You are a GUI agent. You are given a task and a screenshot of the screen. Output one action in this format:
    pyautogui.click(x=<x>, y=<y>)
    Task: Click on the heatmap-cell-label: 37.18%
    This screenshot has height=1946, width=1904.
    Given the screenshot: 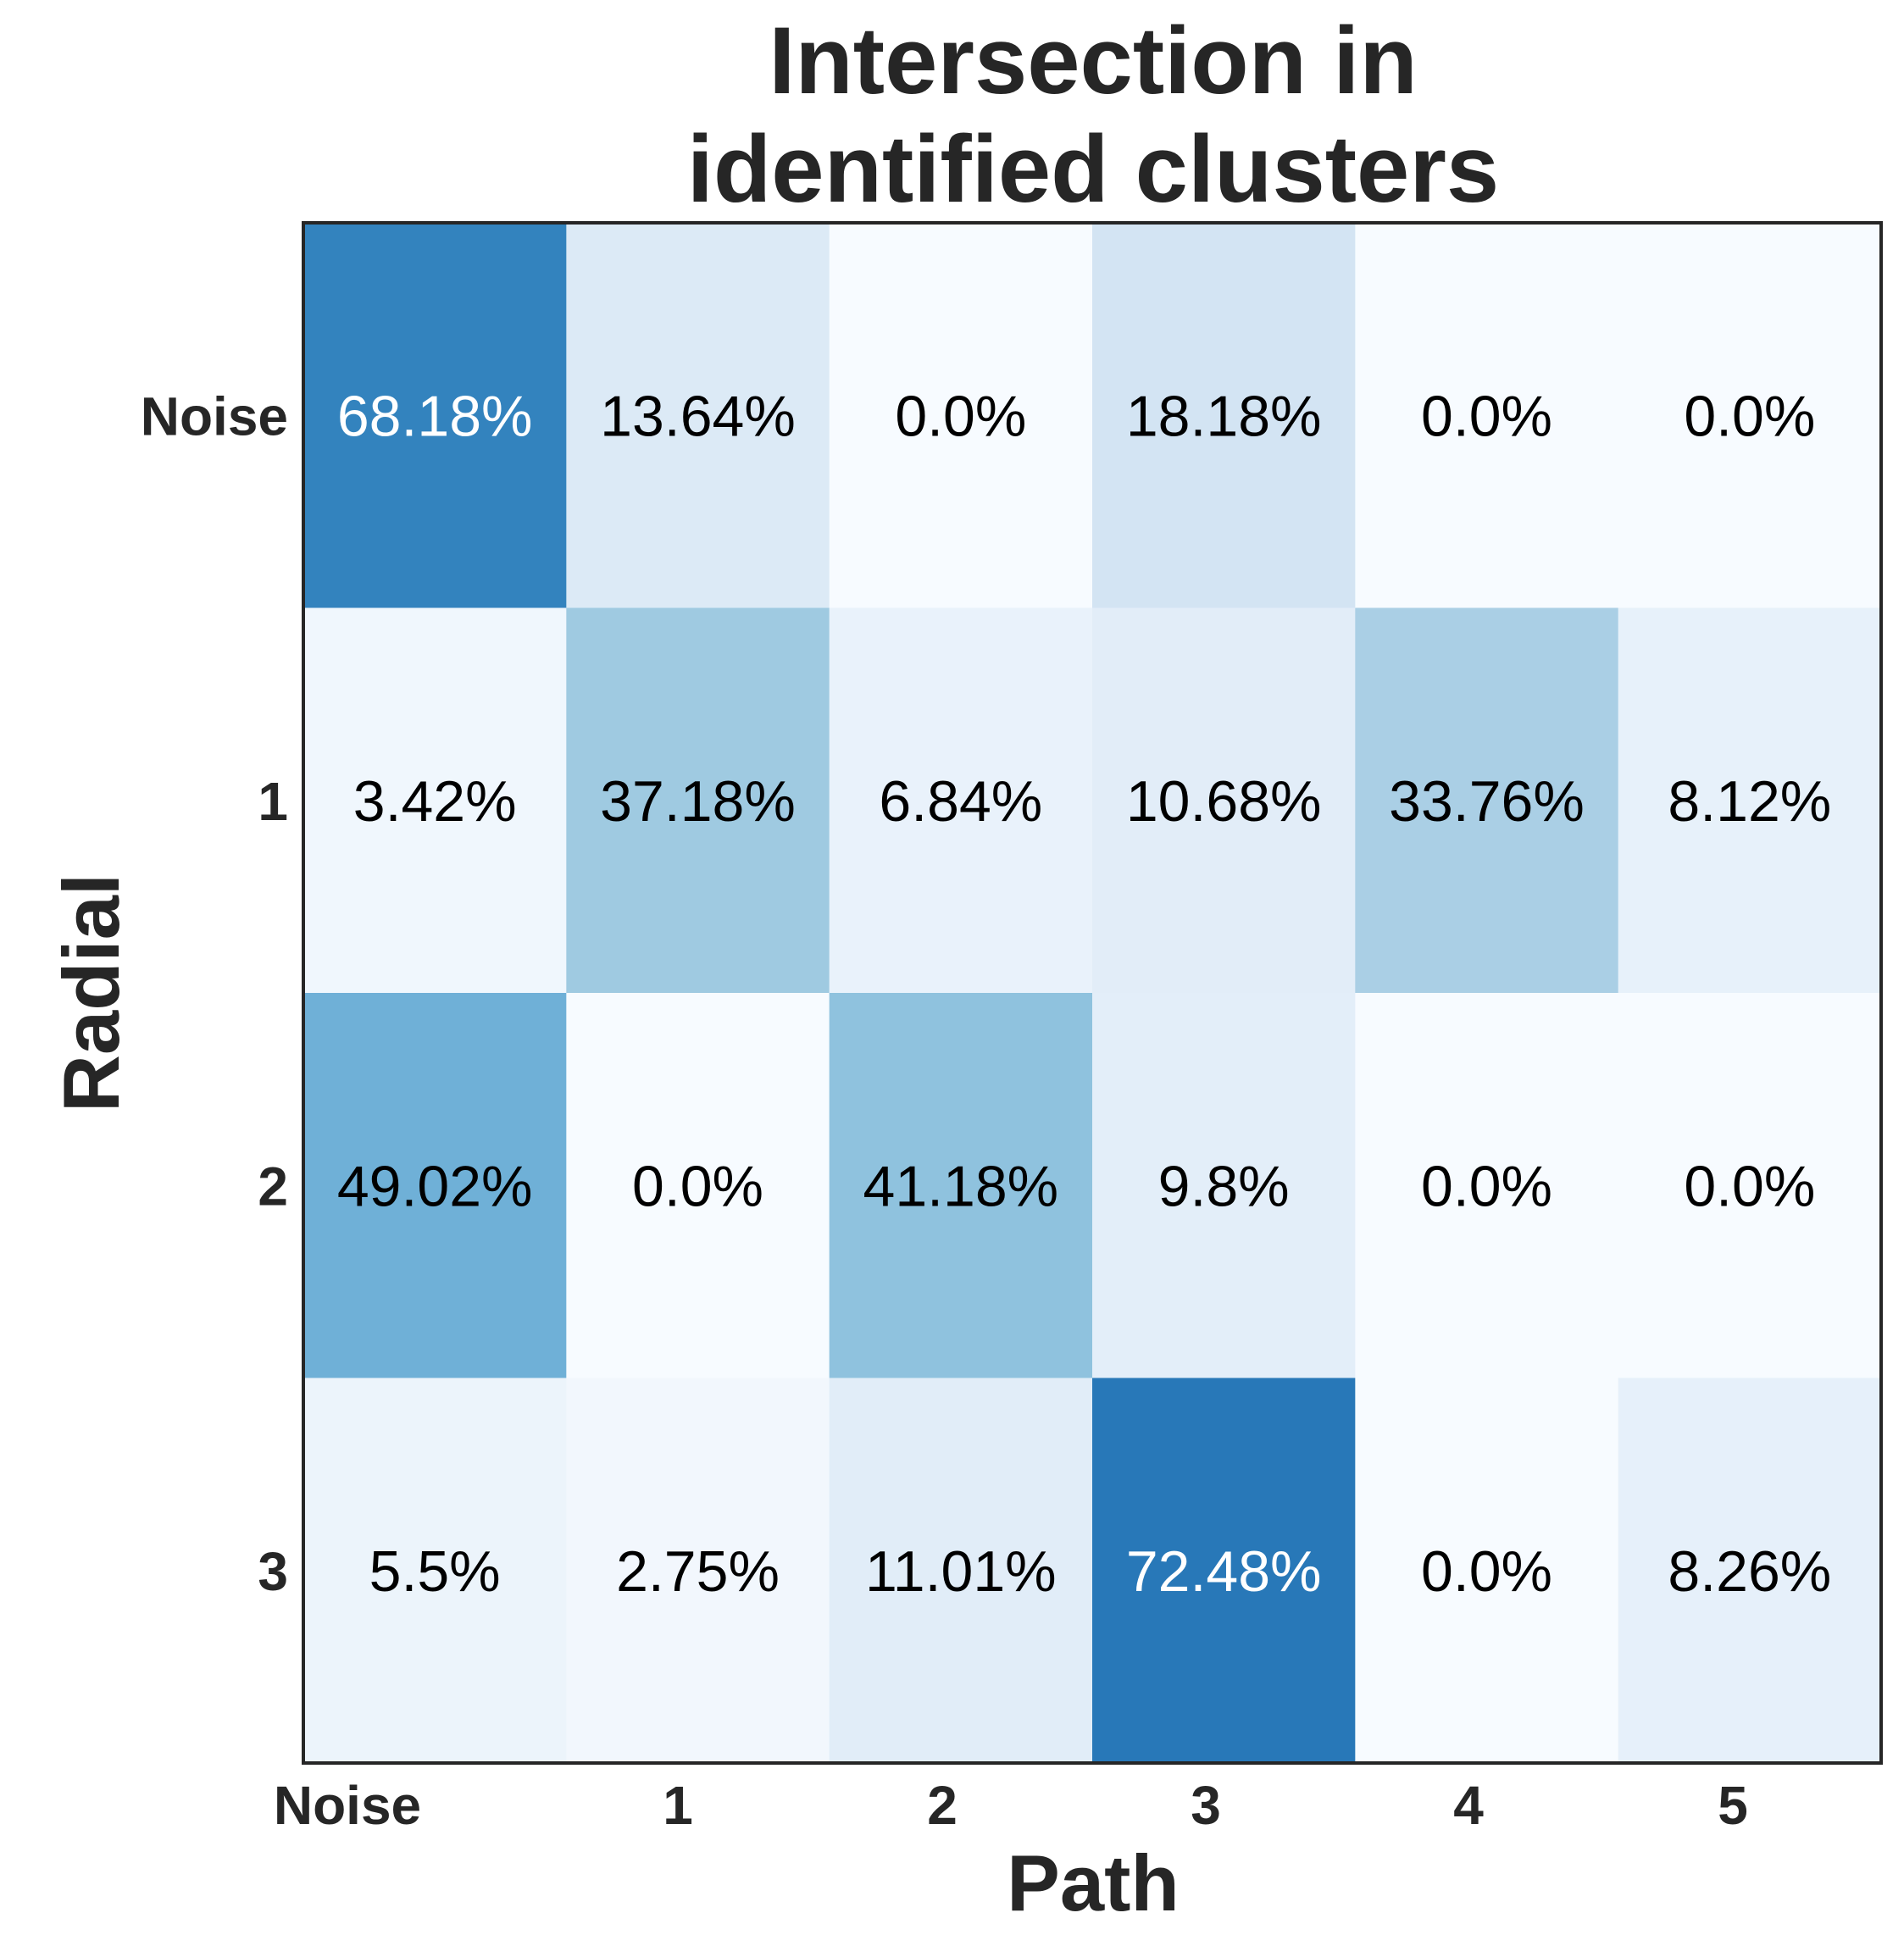 What is the action you would take?
    pyautogui.click(x=698, y=801)
    